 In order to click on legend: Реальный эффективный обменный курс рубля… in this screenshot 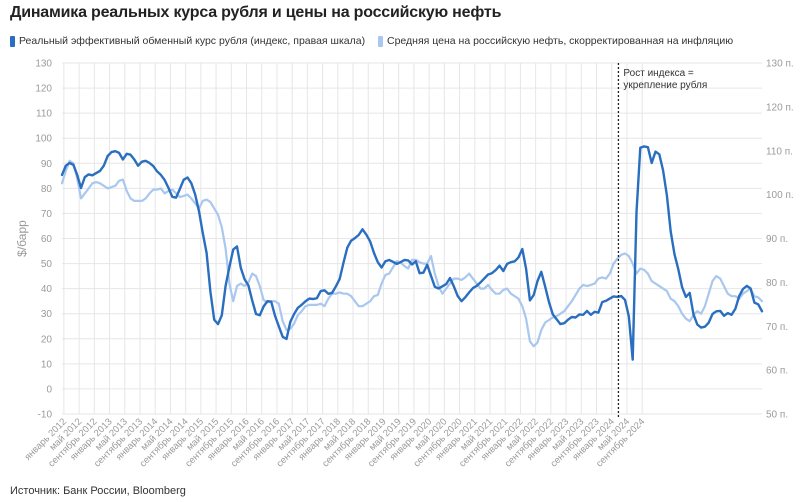, I will do `click(376, 42)`.